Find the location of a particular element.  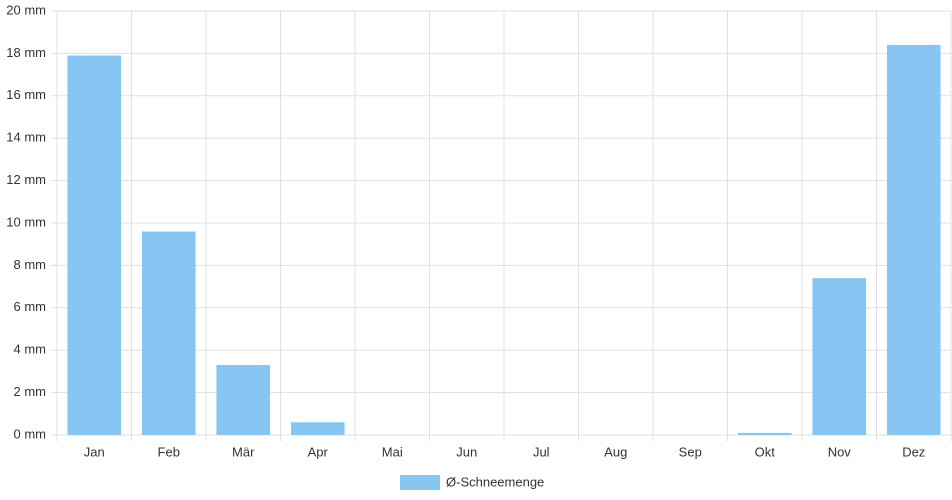

x-tick-label: Mai is located at coordinates (392, 451).